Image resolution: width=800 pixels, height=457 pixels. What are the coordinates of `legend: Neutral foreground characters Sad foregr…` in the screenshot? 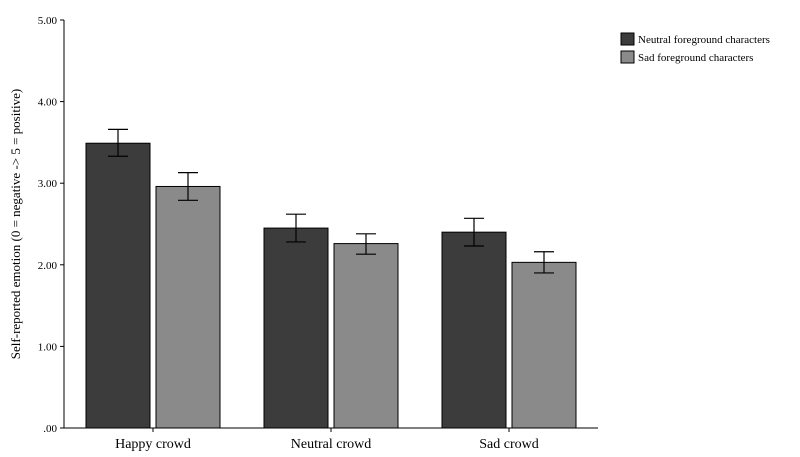 It's located at (695, 48).